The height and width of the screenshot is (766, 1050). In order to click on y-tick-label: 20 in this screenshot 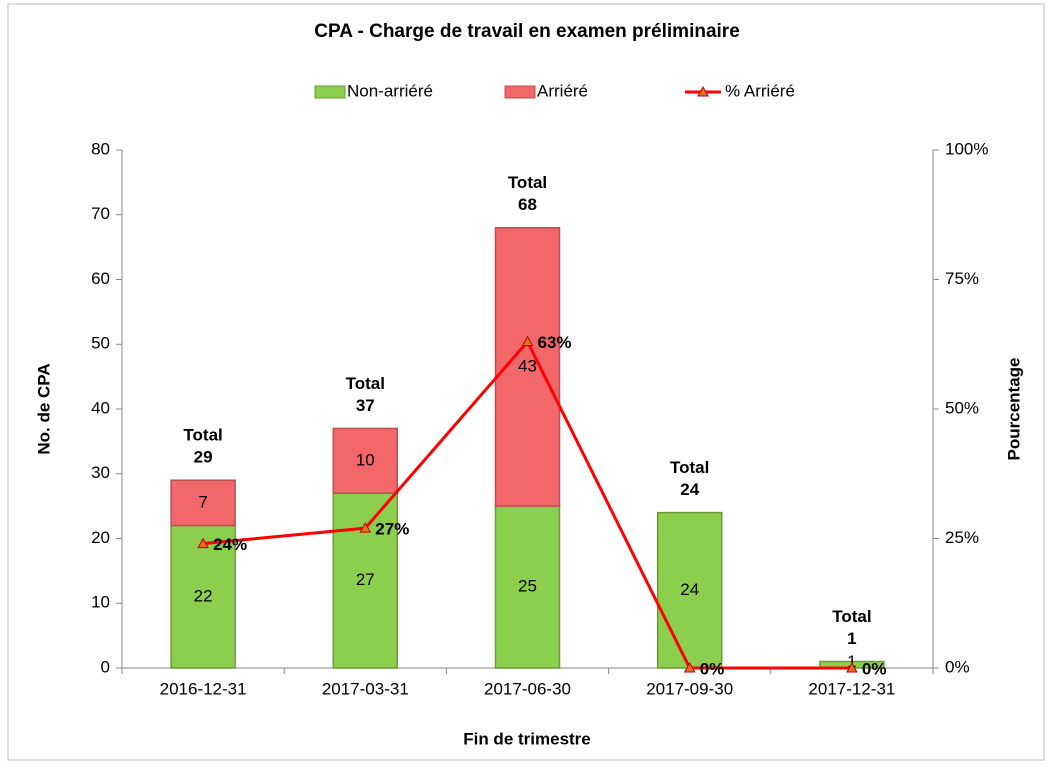, I will do `click(100, 537)`.